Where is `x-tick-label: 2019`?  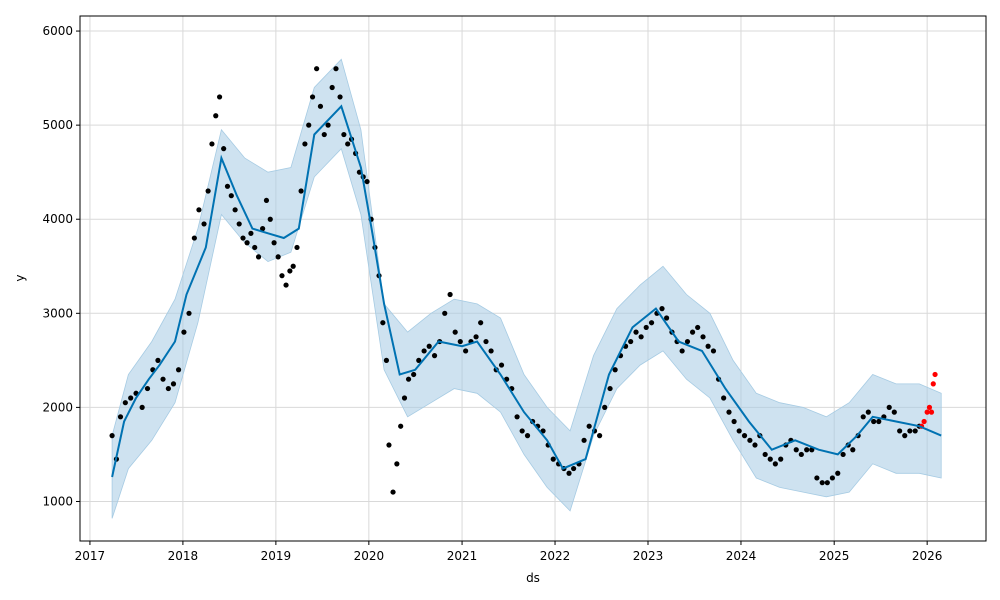 x-tick-label: 2019 is located at coordinates (276, 556).